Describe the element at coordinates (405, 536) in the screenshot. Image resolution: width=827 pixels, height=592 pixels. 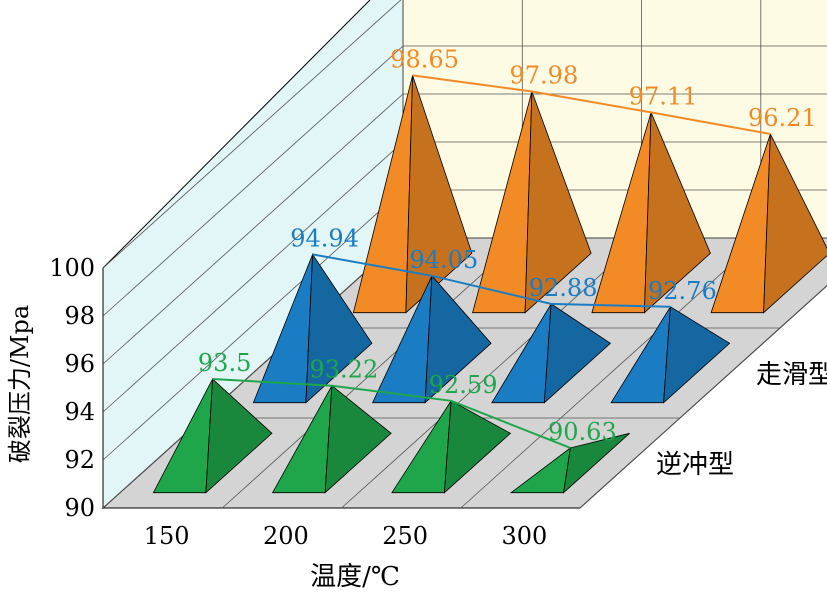
I see `x-tick-label: 250` at that location.